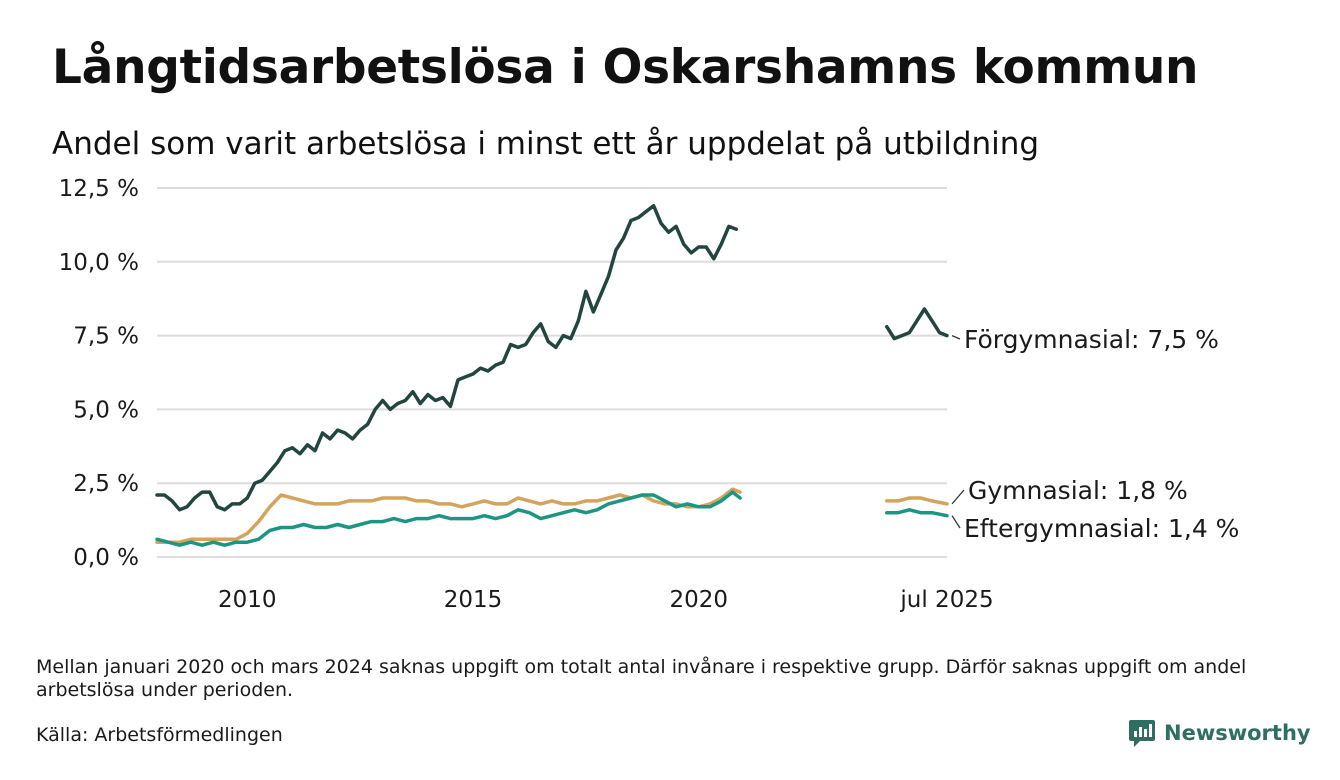  What do you see at coordinates (1237, 733) in the screenshot?
I see `brand-name: Newsworthy` at bounding box center [1237, 733].